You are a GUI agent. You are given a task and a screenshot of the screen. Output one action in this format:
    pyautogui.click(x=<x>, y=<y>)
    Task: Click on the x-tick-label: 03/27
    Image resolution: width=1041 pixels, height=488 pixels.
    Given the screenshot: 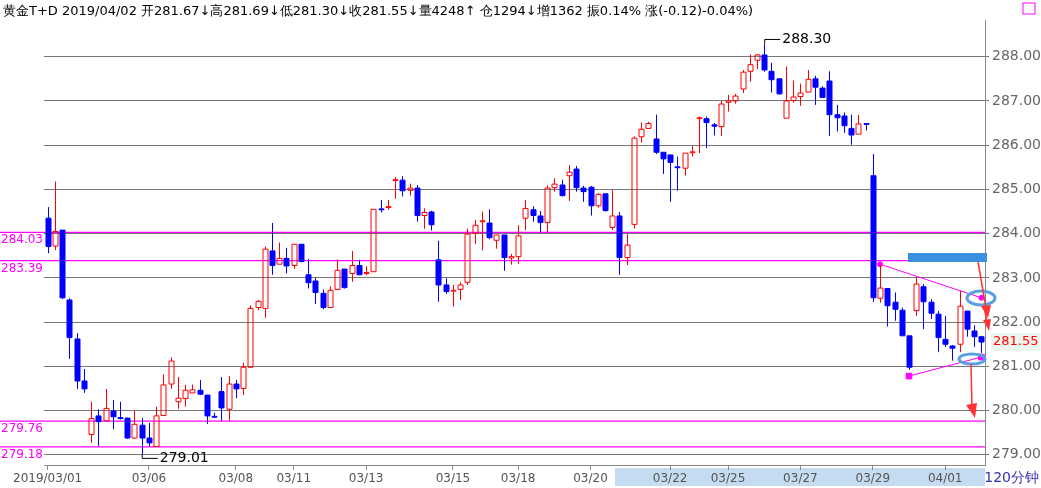 What is the action you would take?
    pyautogui.click(x=800, y=478)
    